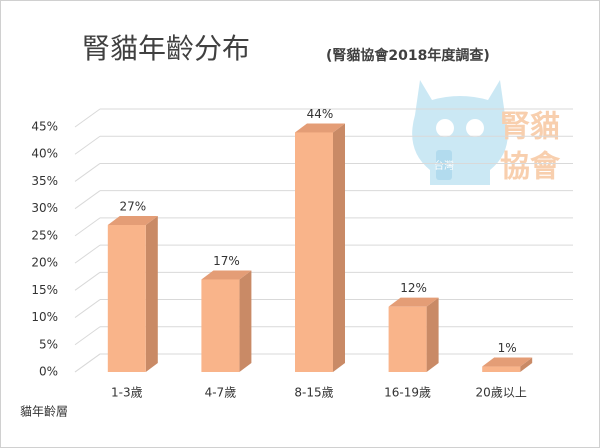 This screenshot has height=448, width=600. I want to click on logo-badge-bg, so click(444, 165).